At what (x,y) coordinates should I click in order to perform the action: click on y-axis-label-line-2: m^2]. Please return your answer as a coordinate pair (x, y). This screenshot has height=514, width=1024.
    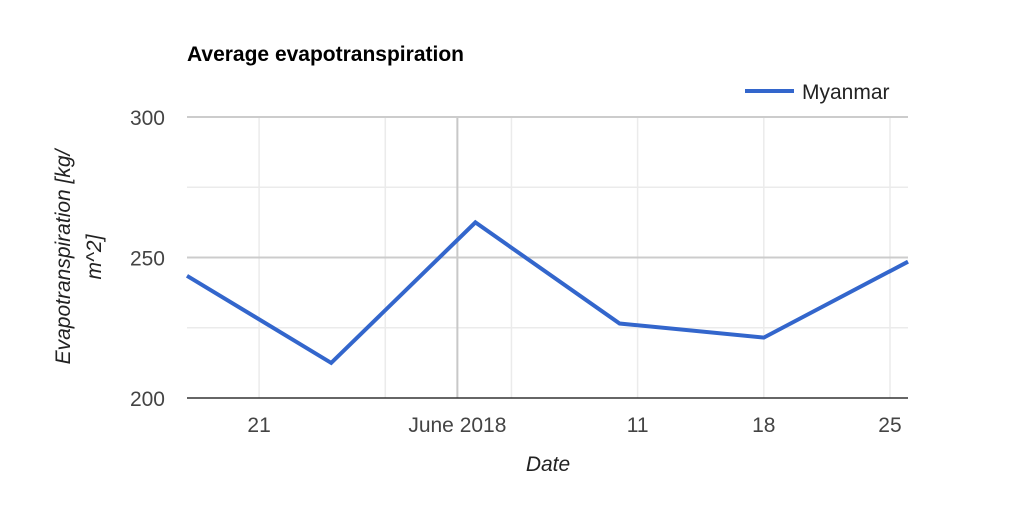
    Looking at the image, I should click on (94, 256).